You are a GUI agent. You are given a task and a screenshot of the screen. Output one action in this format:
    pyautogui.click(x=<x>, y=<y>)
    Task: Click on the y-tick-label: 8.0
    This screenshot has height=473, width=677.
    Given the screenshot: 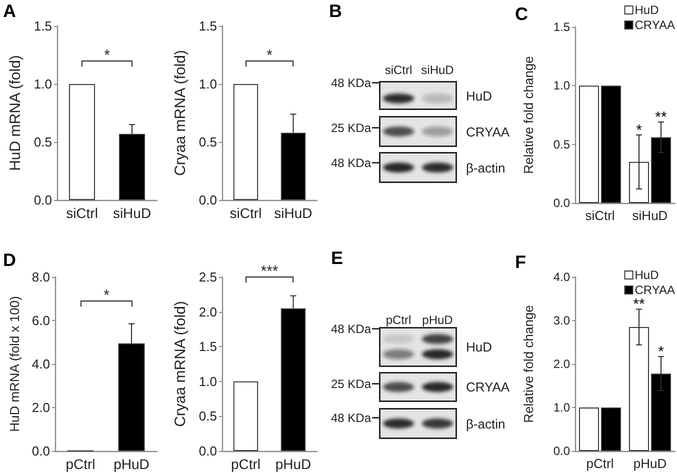 What is the action you would take?
    pyautogui.click(x=41, y=277)
    